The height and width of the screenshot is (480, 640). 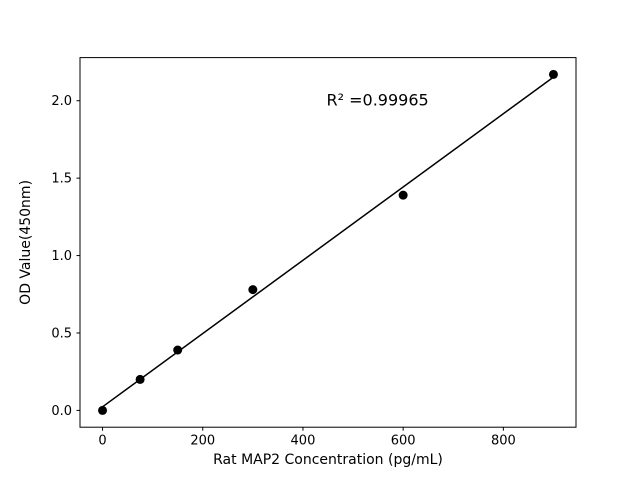 I want to click on y-tick-label: 0.0, so click(x=61, y=411).